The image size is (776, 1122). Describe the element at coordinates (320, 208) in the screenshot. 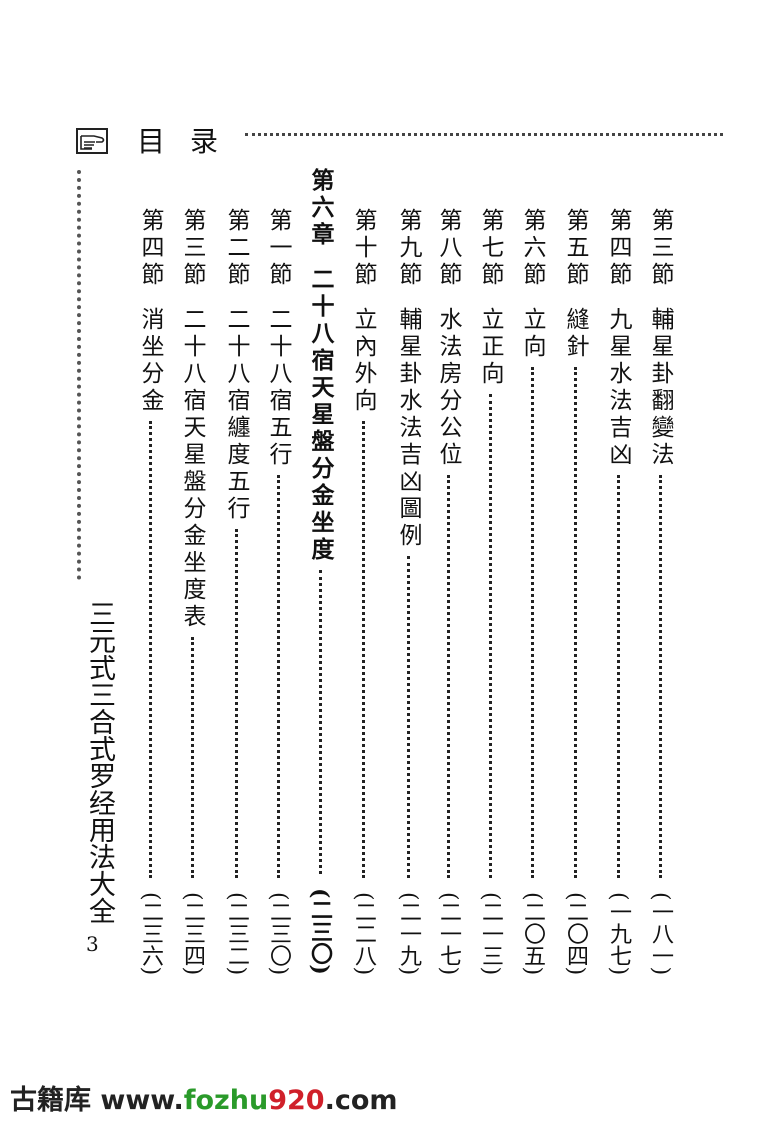

I see `entry-label: 第六章` at that location.